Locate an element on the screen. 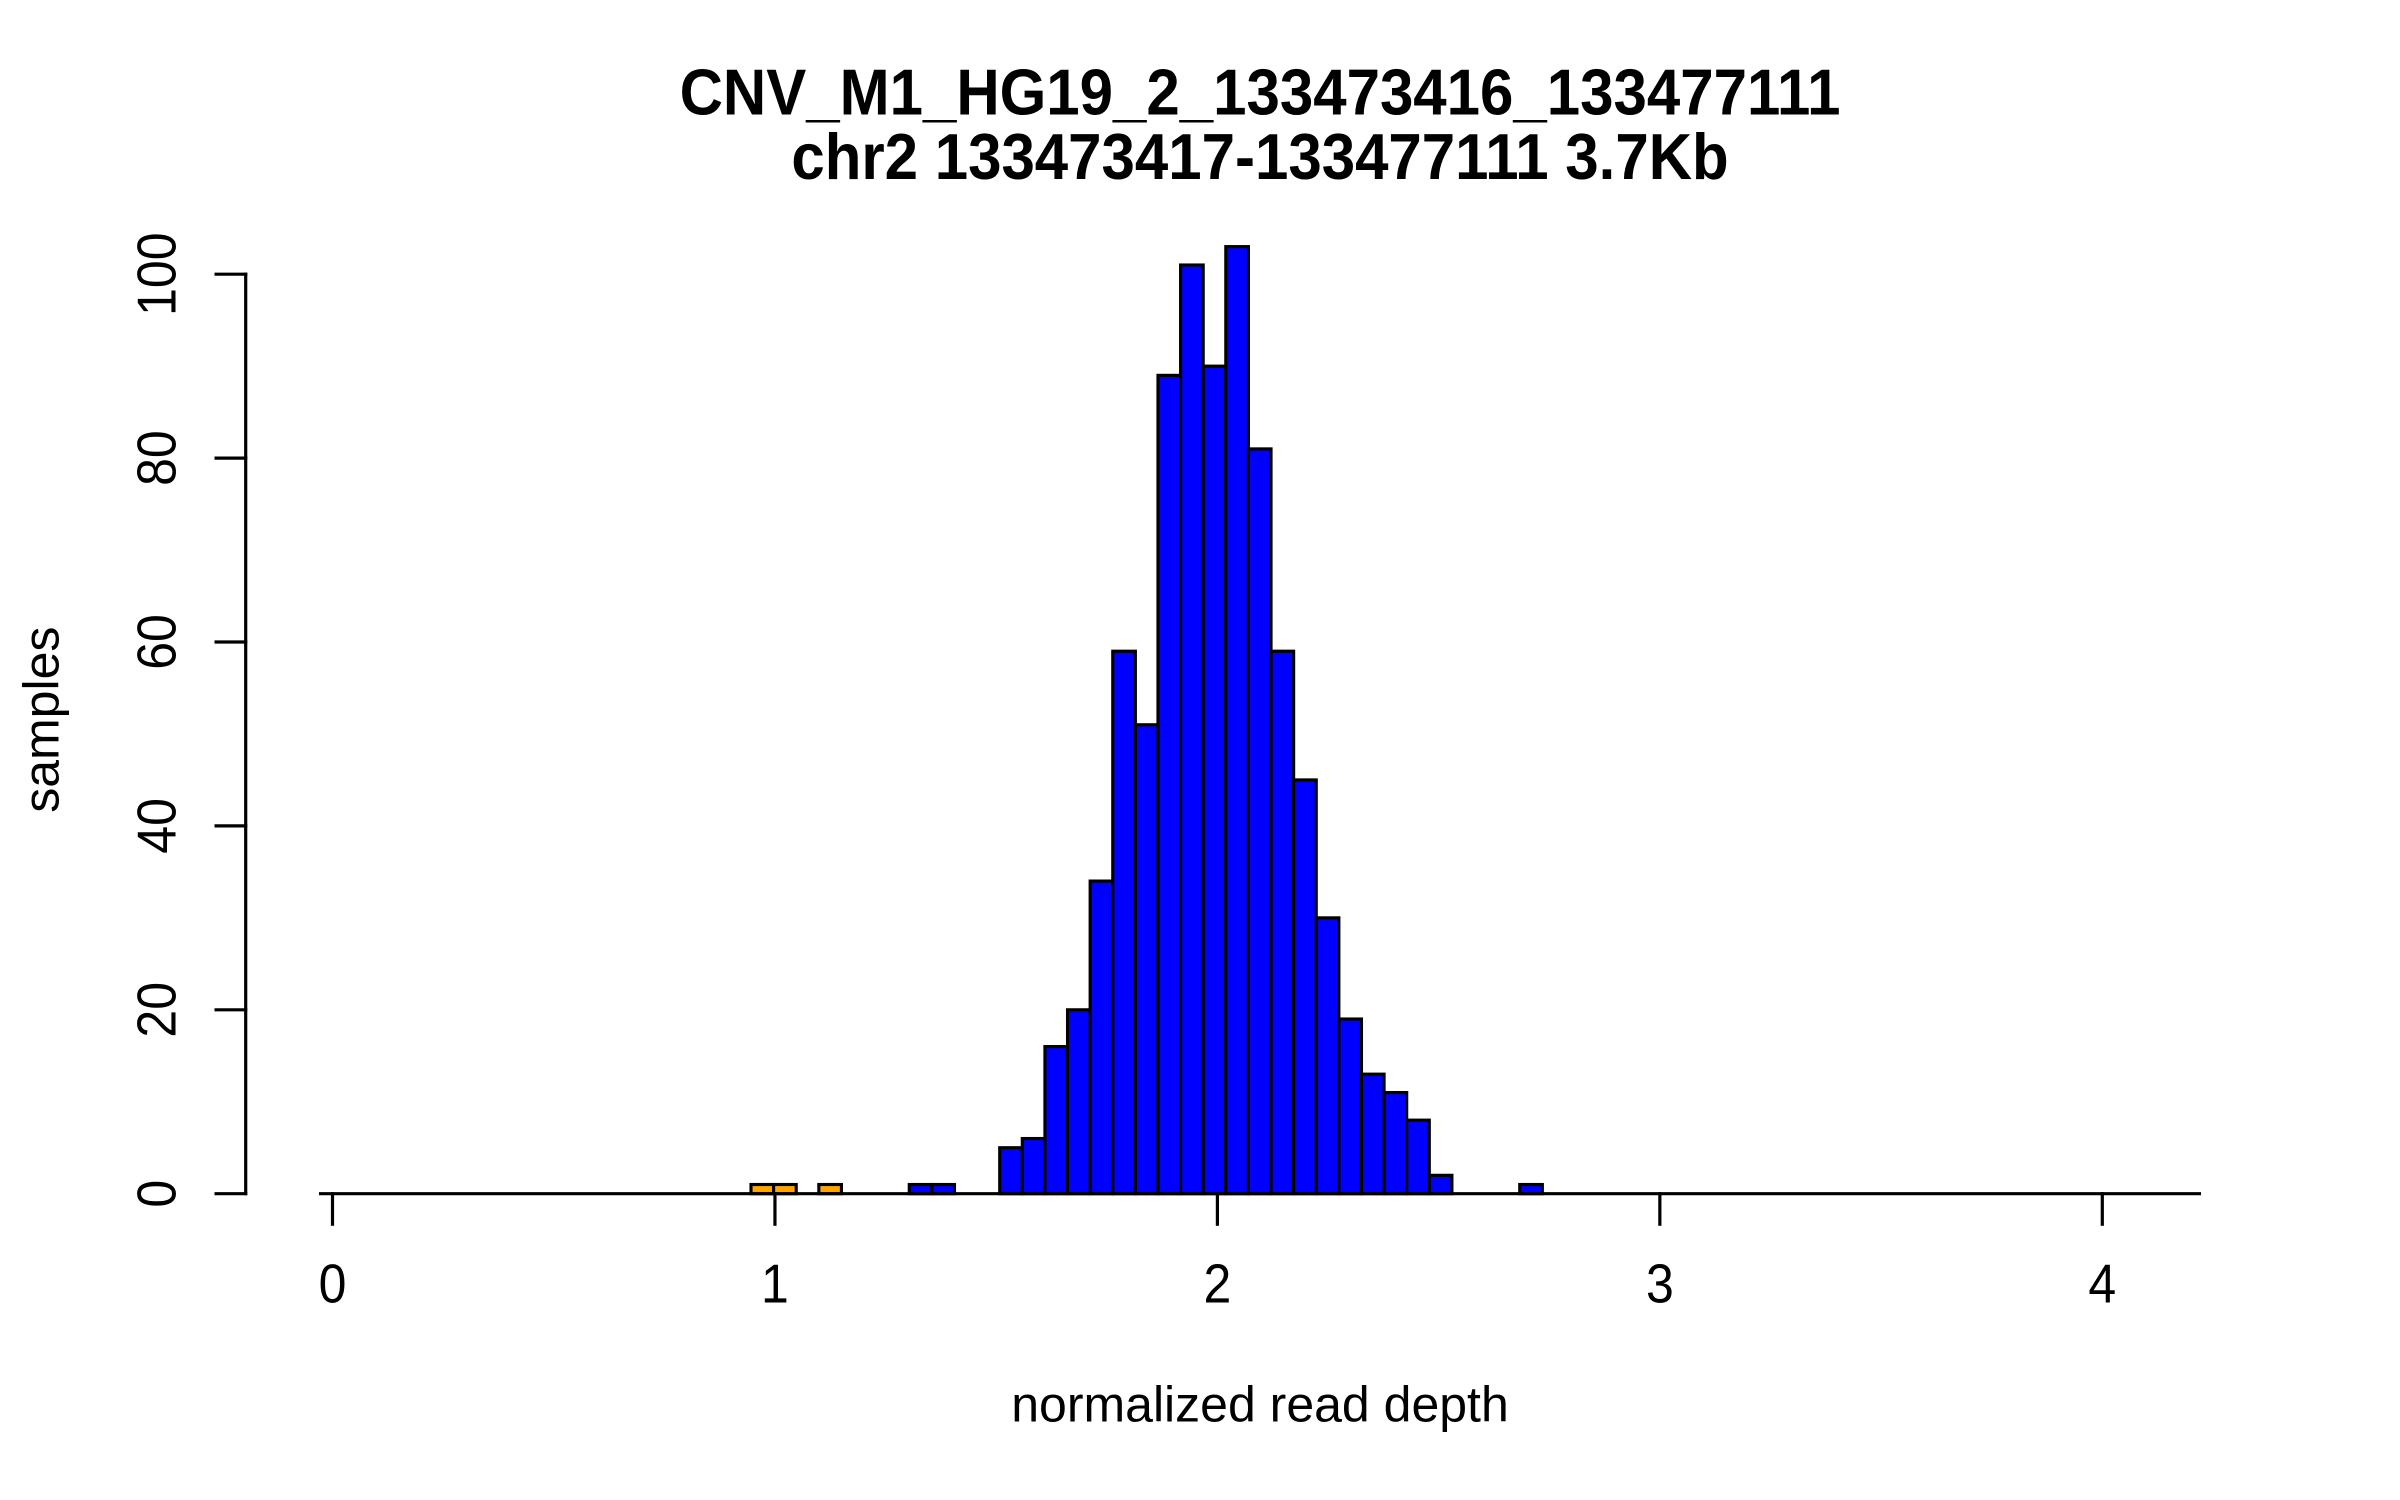  svg-text: 20 is located at coordinates (158, 1010).